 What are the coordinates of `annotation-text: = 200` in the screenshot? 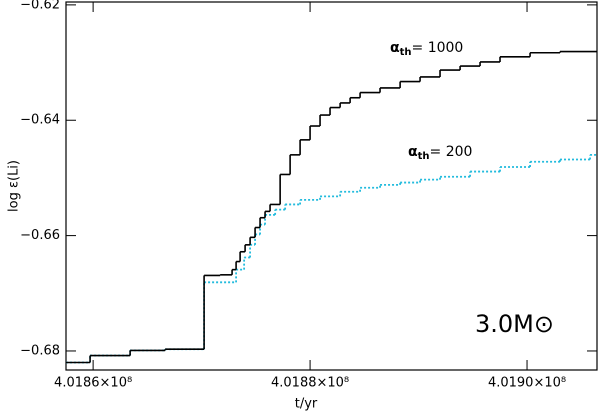 It's located at (451, 152).